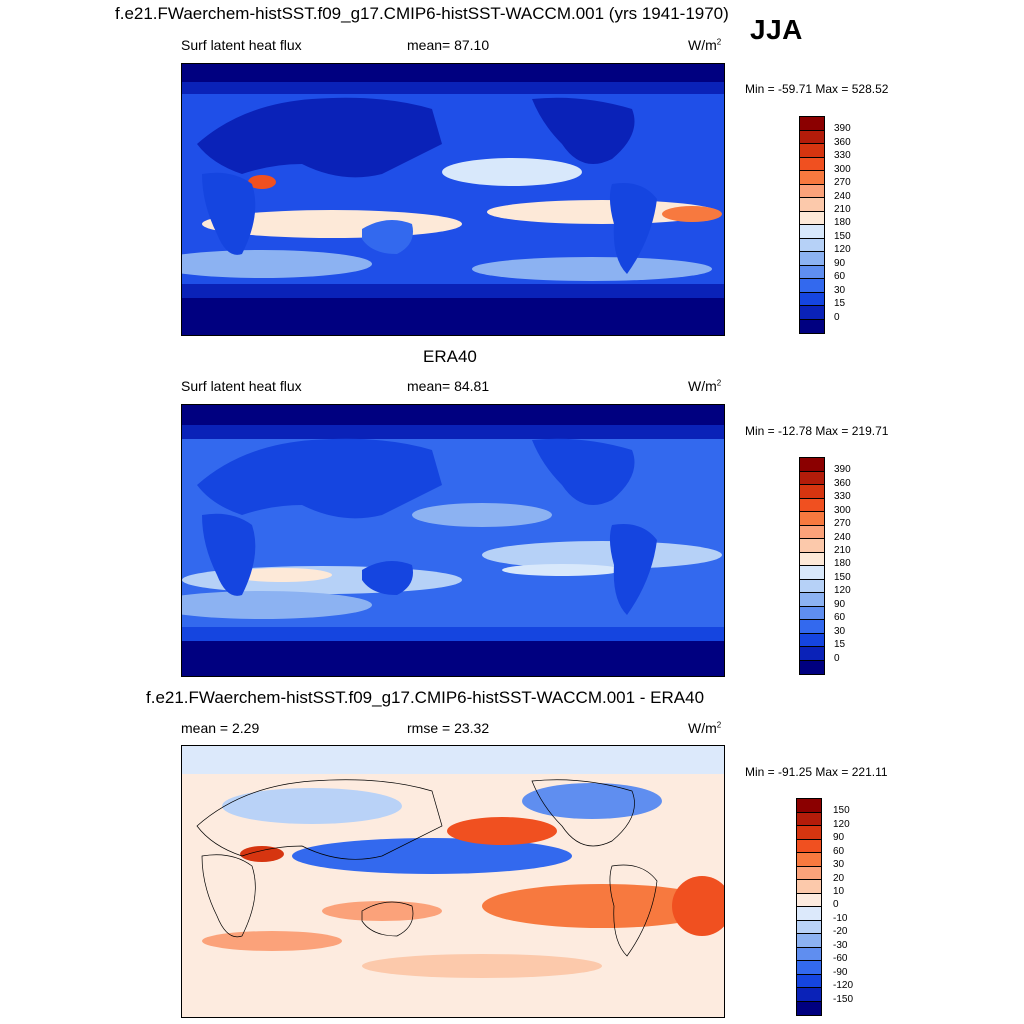  Describe the element at coordinates (840, 972) in the screenshot. I see `colorbar-tick: -90` at that location.